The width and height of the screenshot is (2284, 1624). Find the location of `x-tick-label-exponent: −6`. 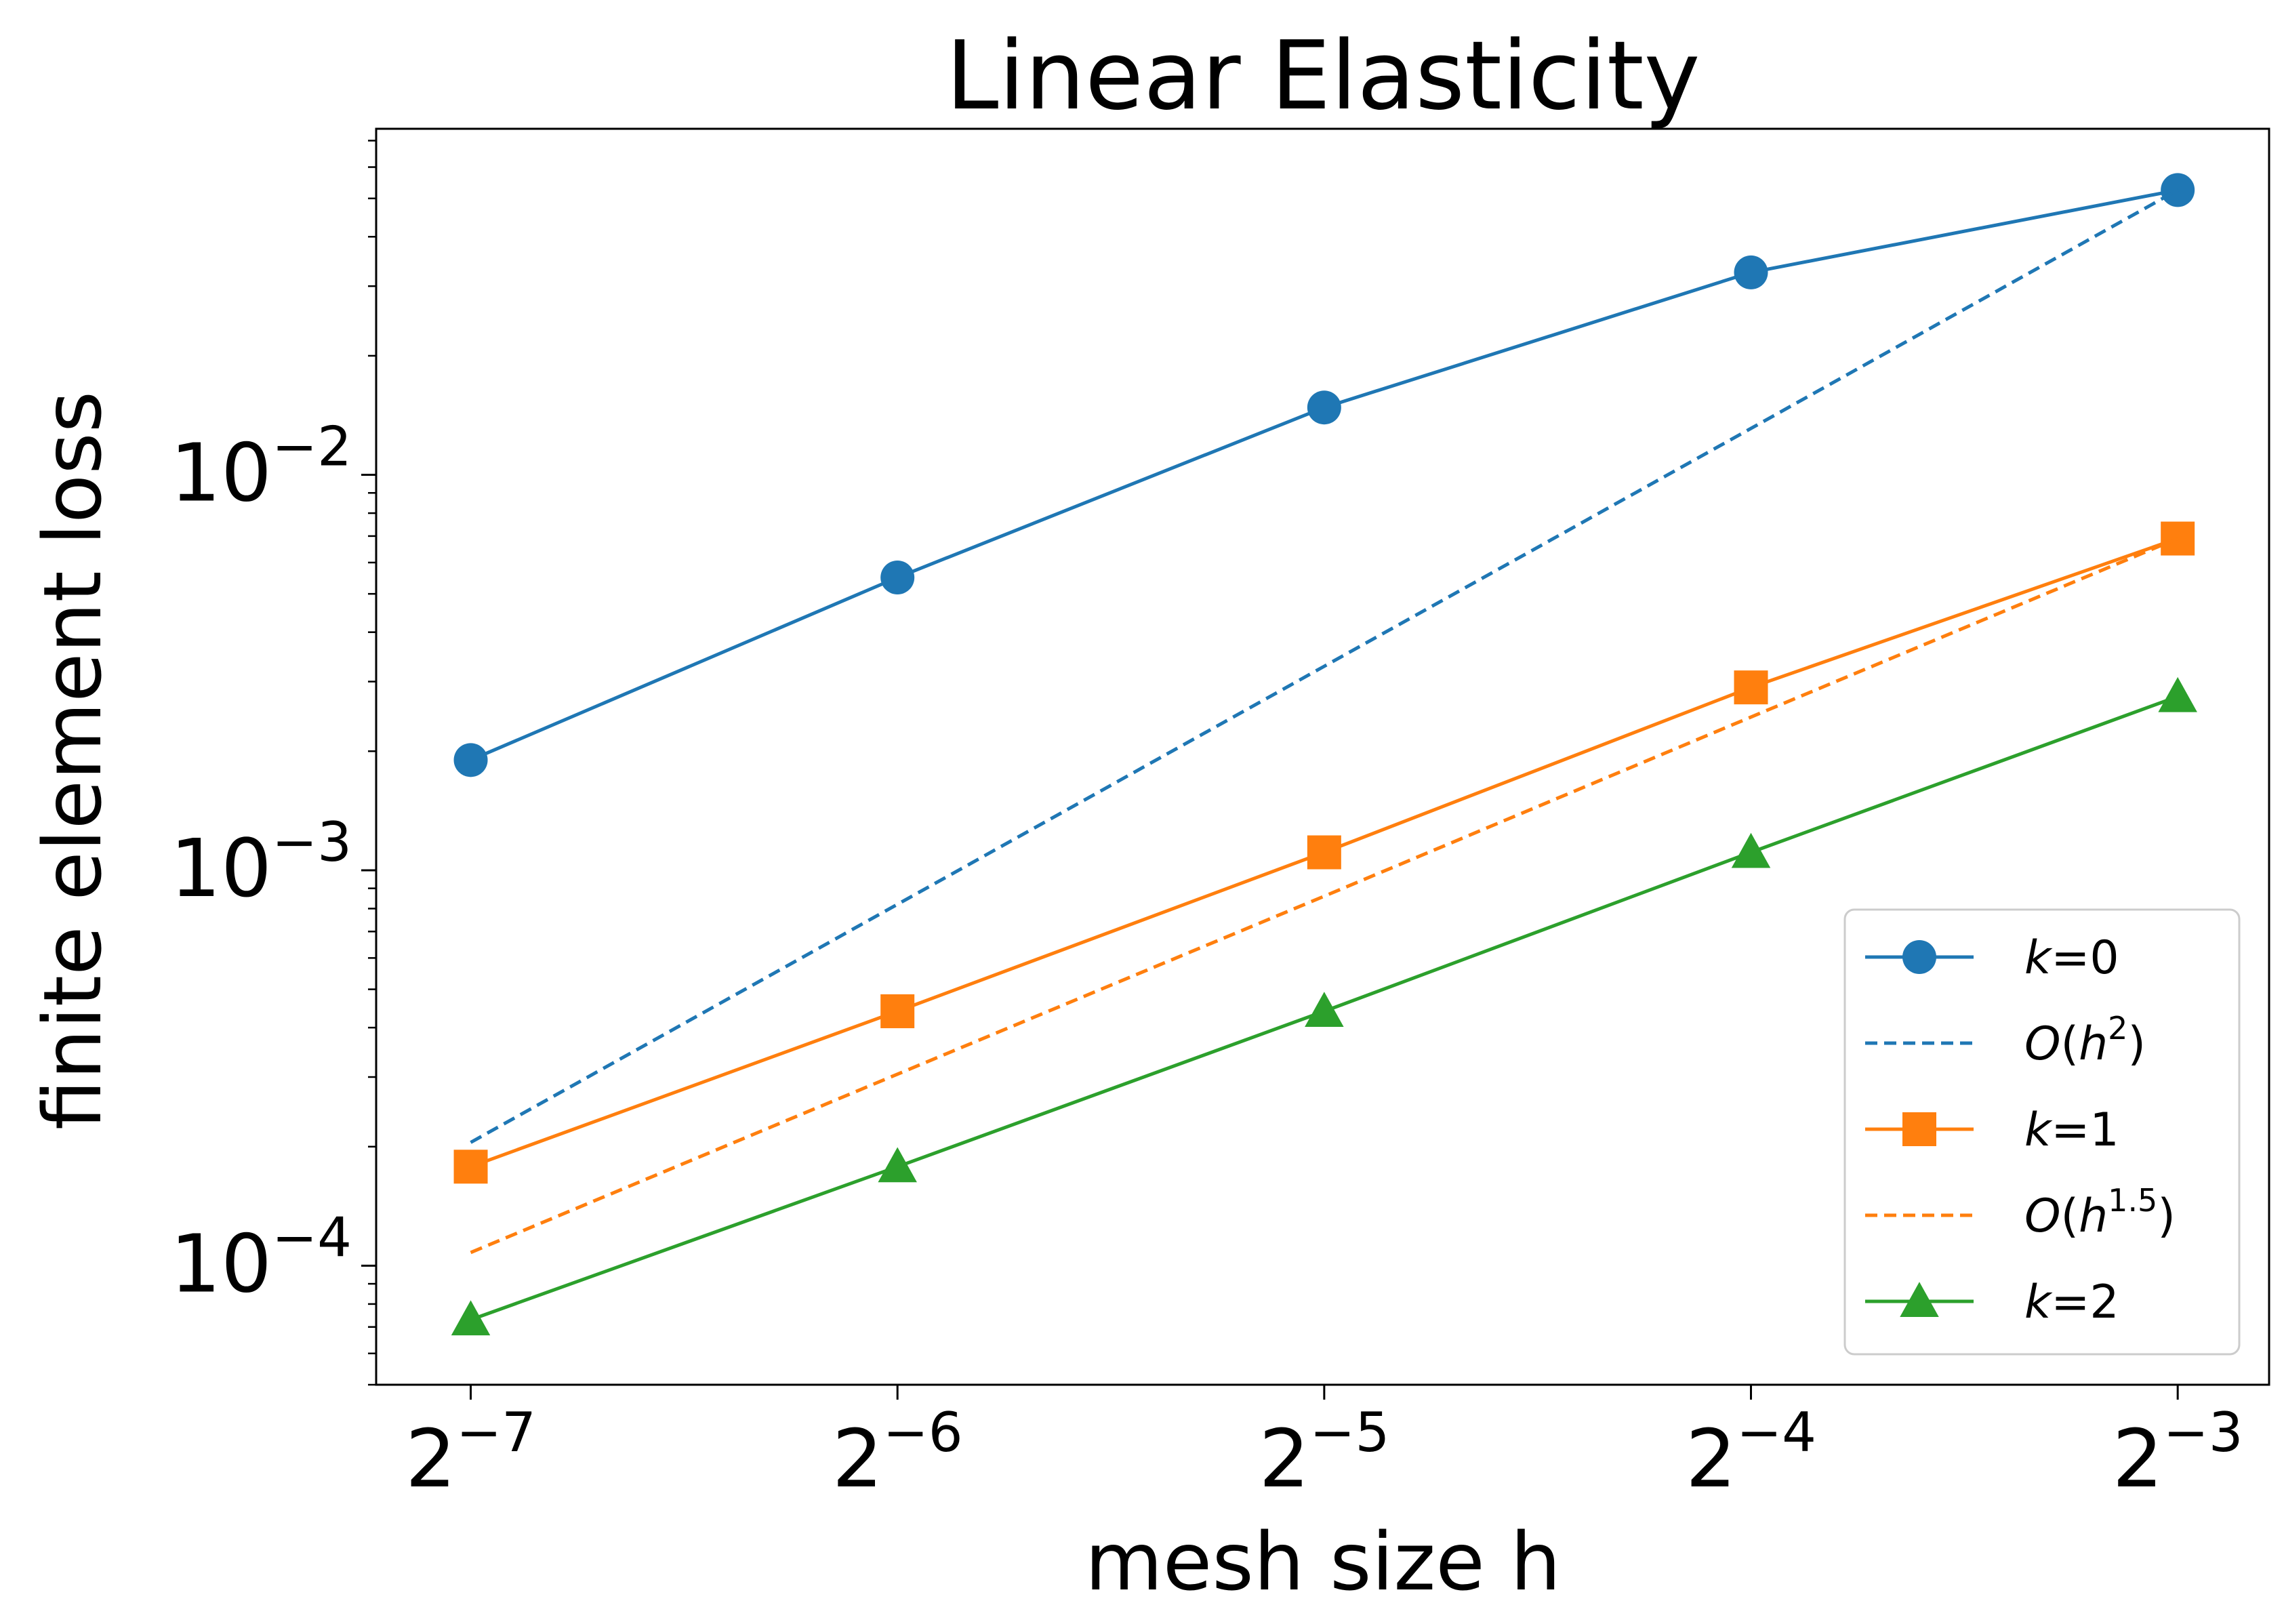

x-tick-label-exponent: −6 is located at coordinates (923, 1432).